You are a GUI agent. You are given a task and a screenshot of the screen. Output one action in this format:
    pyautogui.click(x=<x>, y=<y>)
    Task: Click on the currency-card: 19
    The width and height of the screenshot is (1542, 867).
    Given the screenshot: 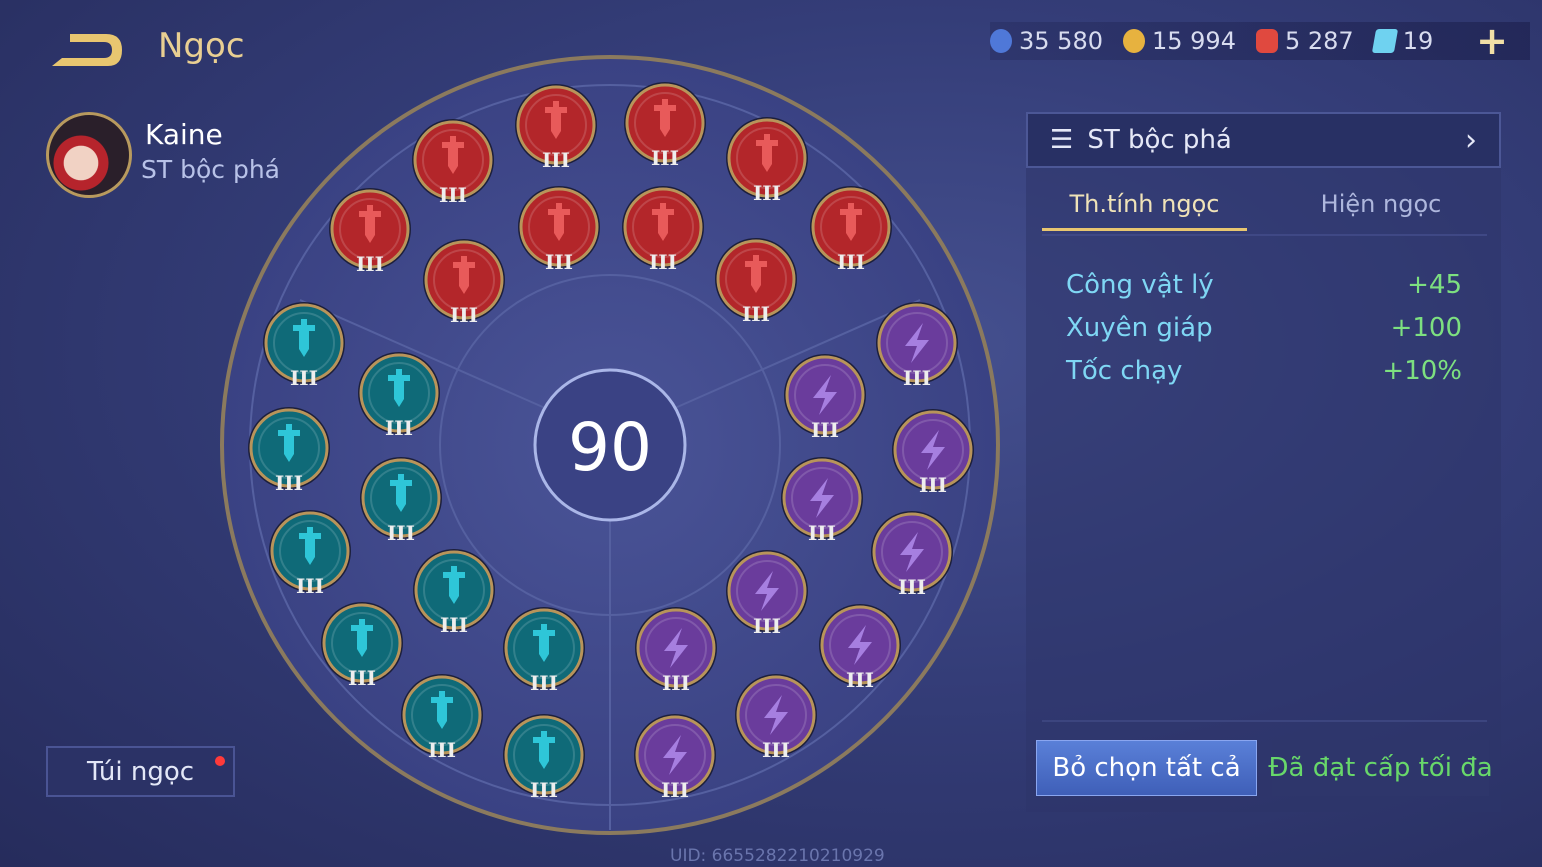 What is the action you would take?
    pyautogui.click(x=1402, y=41)
    